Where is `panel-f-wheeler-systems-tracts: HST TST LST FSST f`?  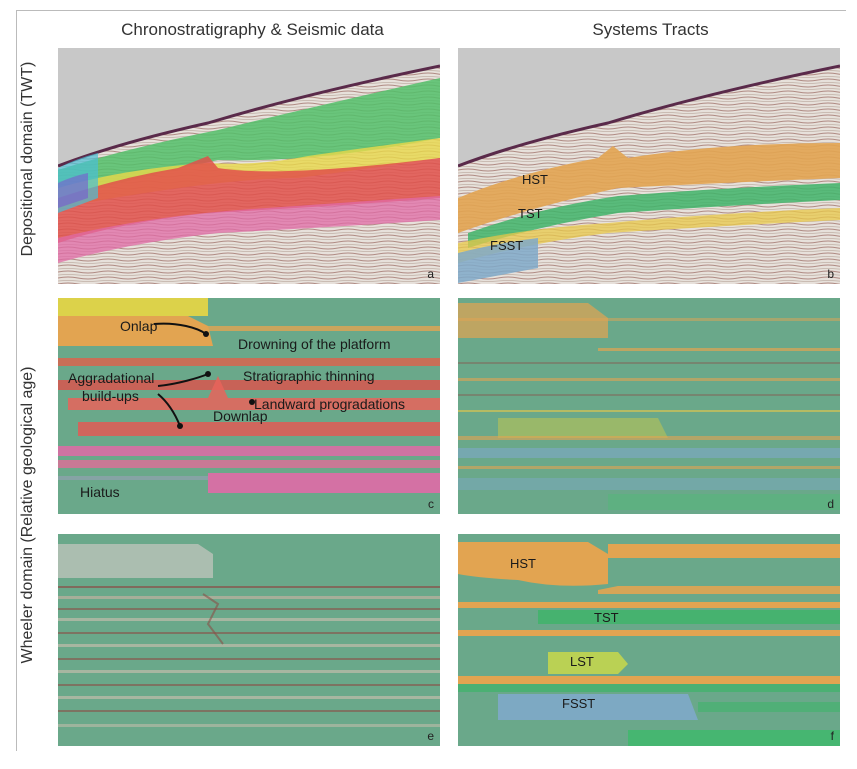 panel-f-wheeler-systems-tracts: HST TST LST FSST f is located at coordinates (649, 640).